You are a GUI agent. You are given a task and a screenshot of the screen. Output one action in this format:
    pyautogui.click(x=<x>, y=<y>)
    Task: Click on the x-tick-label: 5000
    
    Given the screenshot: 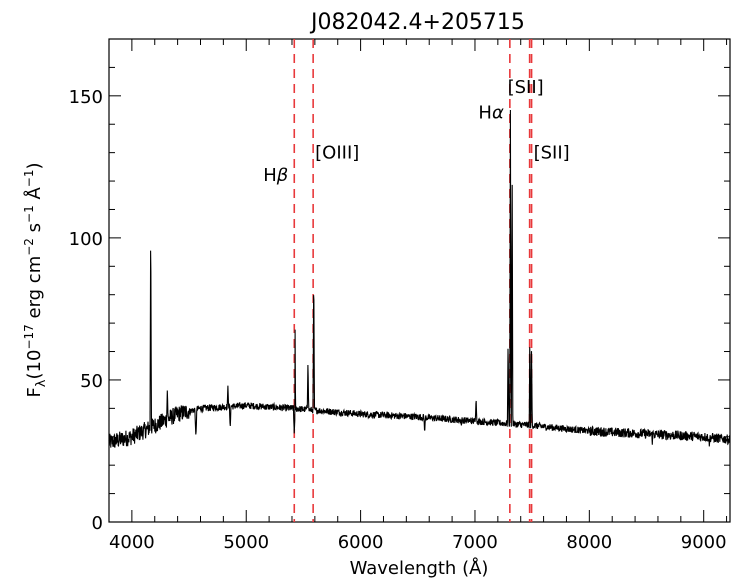 What is the action you would take?
    pyautogui.click(x=246, y=542)
    